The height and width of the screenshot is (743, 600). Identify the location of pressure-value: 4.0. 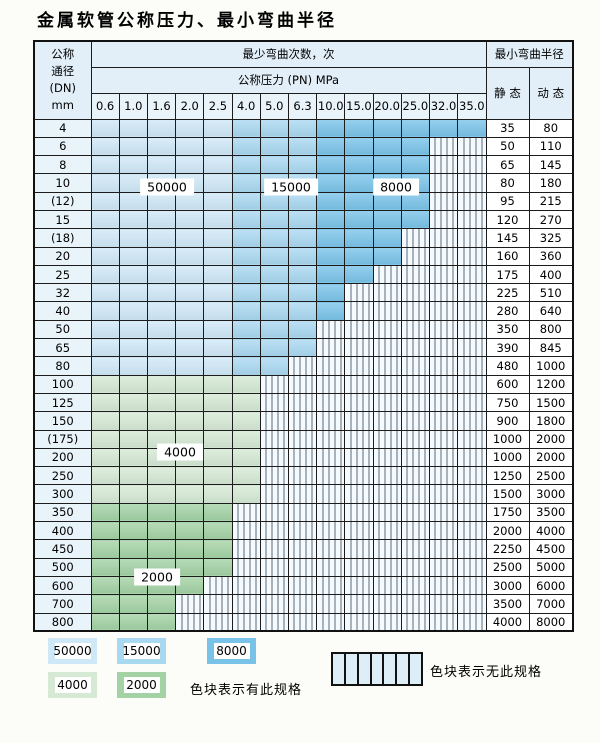
(246, 106).